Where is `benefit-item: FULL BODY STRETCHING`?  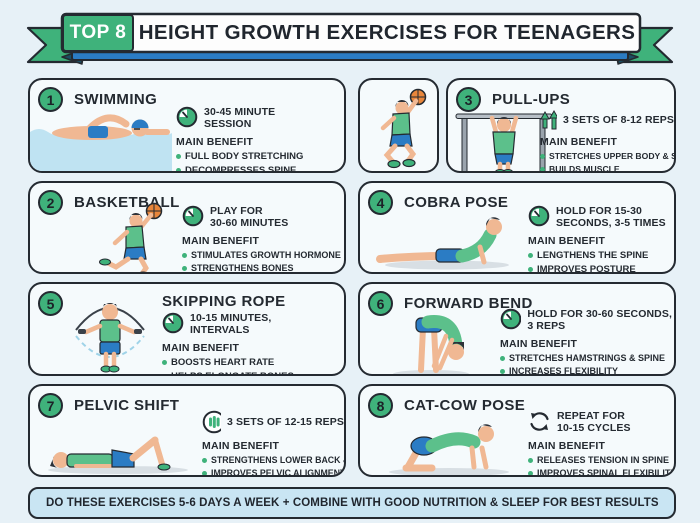 benefit-item: FULL BODY STRETCHING is located at coordinates (260, 156).